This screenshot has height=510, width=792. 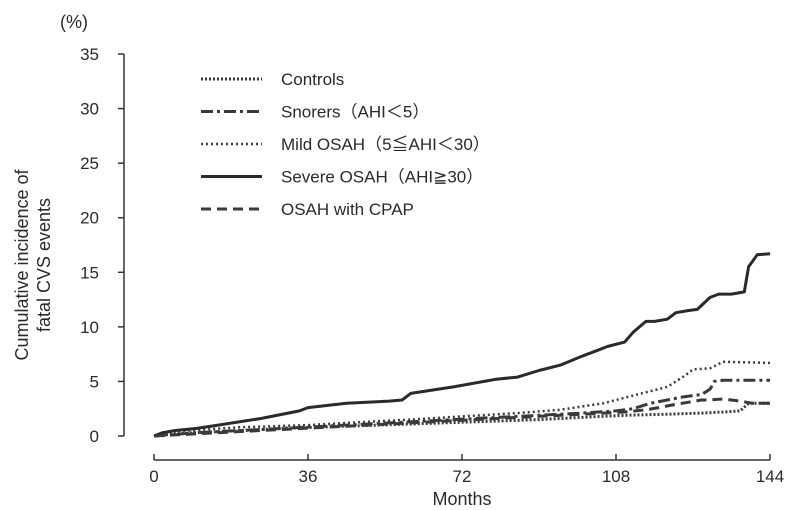 What do you see at coordinates (153, 476) in the screenshot?
I see `x-tick-label: 0` at bounding box center [153, 476].